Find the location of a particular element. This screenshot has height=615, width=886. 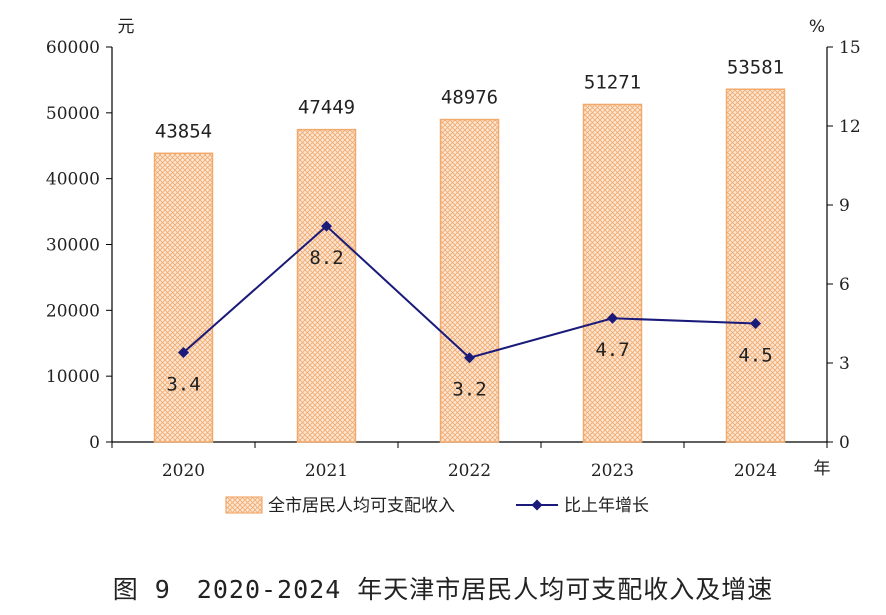

bar-value-label: 48976 is located at coordinates (469, 98).